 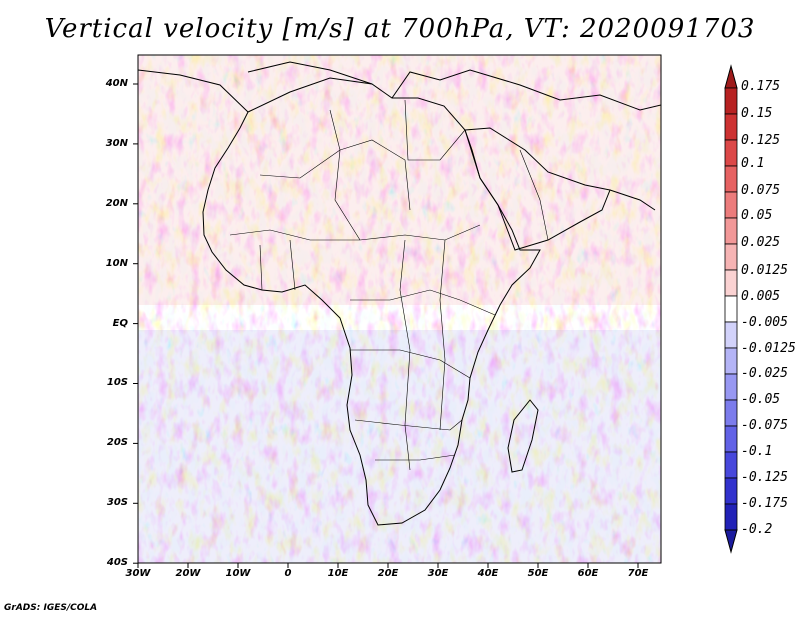 I want to click on colorbar-label: 0.0125, so click(x=764, y=270).